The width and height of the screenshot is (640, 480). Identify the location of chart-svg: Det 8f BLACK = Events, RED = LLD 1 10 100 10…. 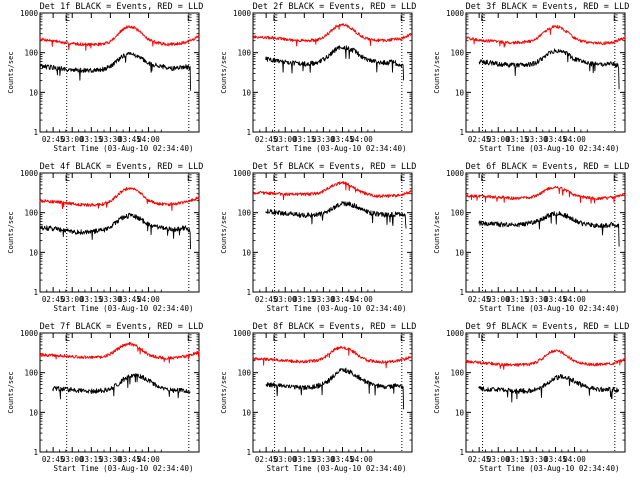
(318, 397).